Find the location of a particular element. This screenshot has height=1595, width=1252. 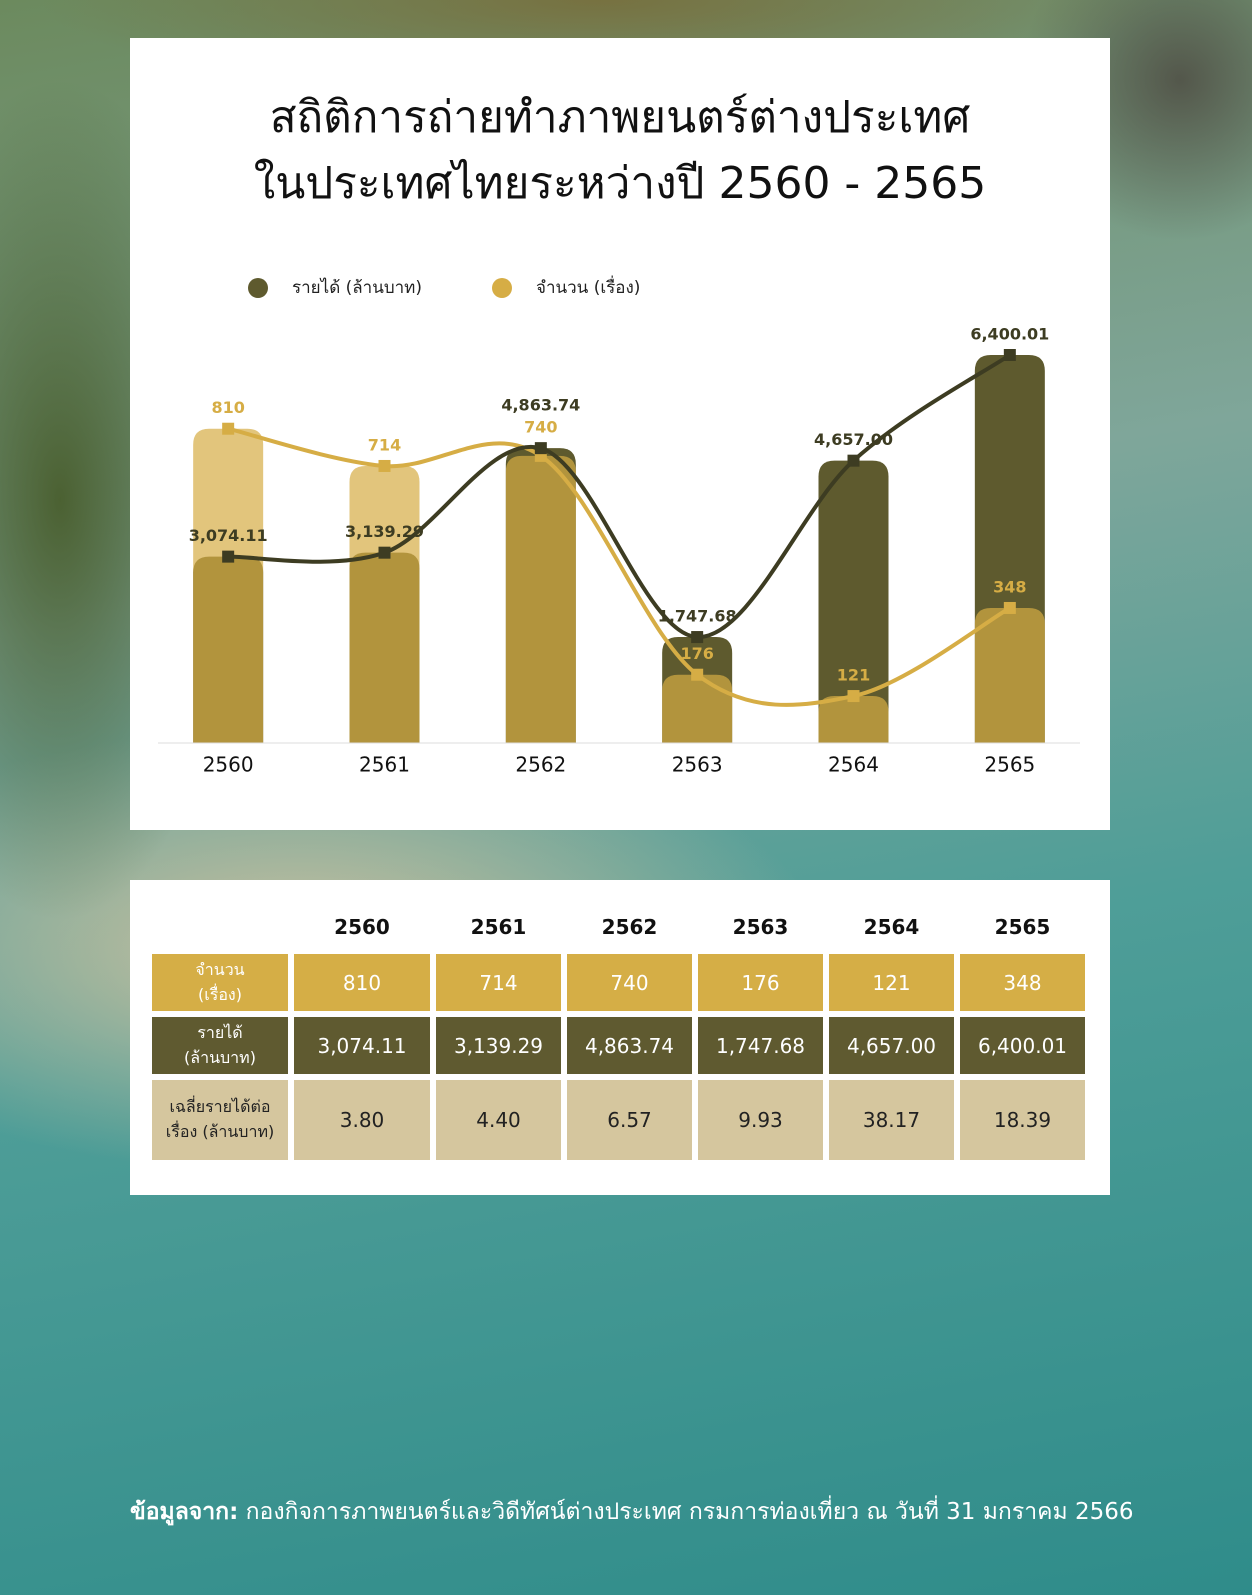

data-label: 740 is located at coordinates (540, 427).